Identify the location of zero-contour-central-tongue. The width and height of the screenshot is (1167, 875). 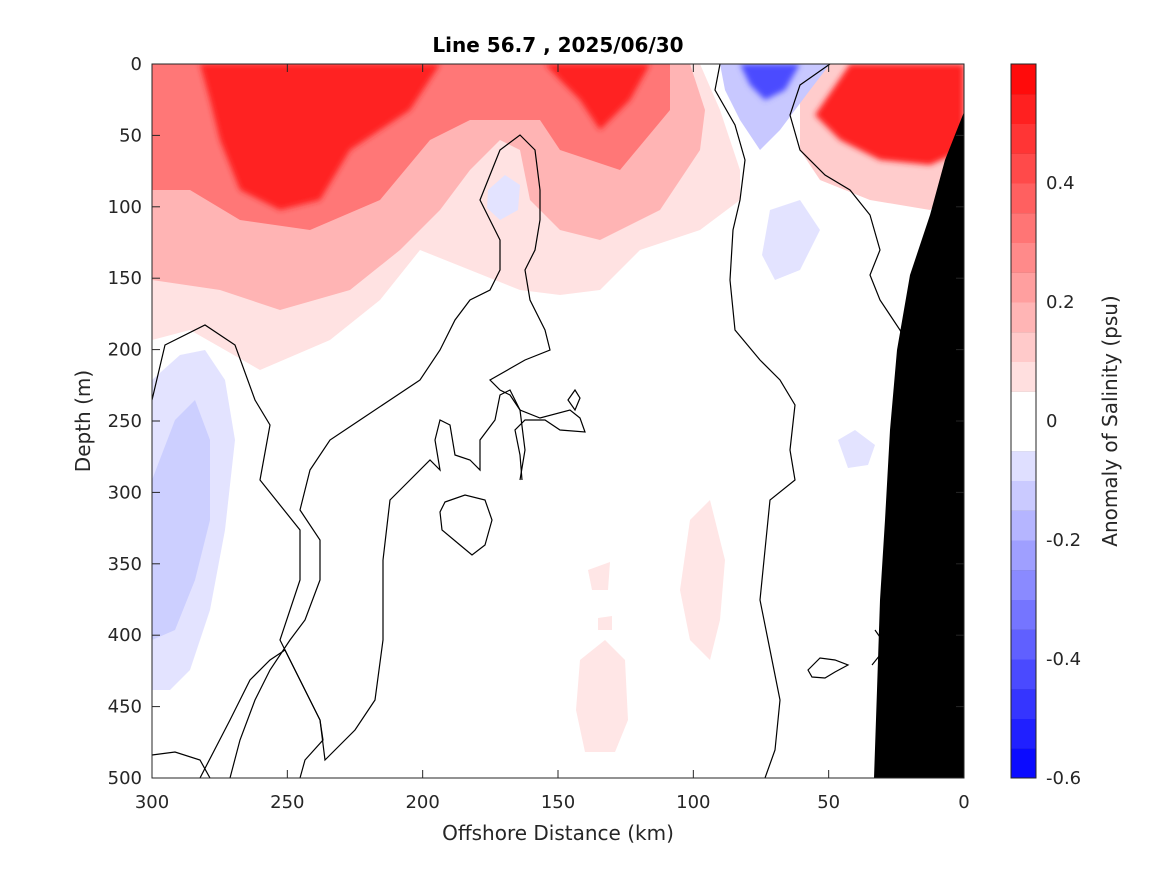
(261, 713).